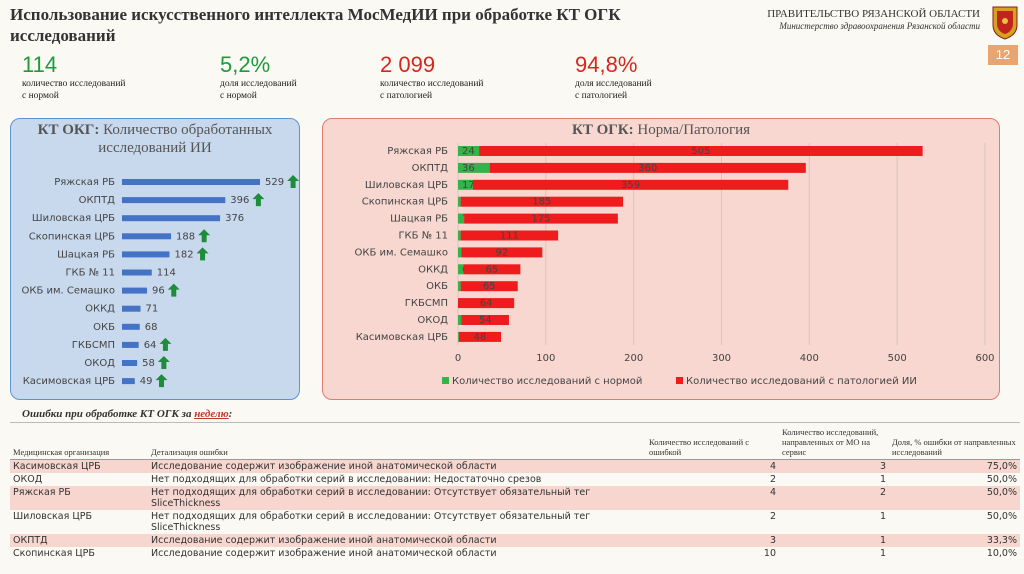 This screenshot has height=574, width=1024. Describe the element at coordinates (40, 64) in the screenshot. I see `kpi-value: 114` at that location.